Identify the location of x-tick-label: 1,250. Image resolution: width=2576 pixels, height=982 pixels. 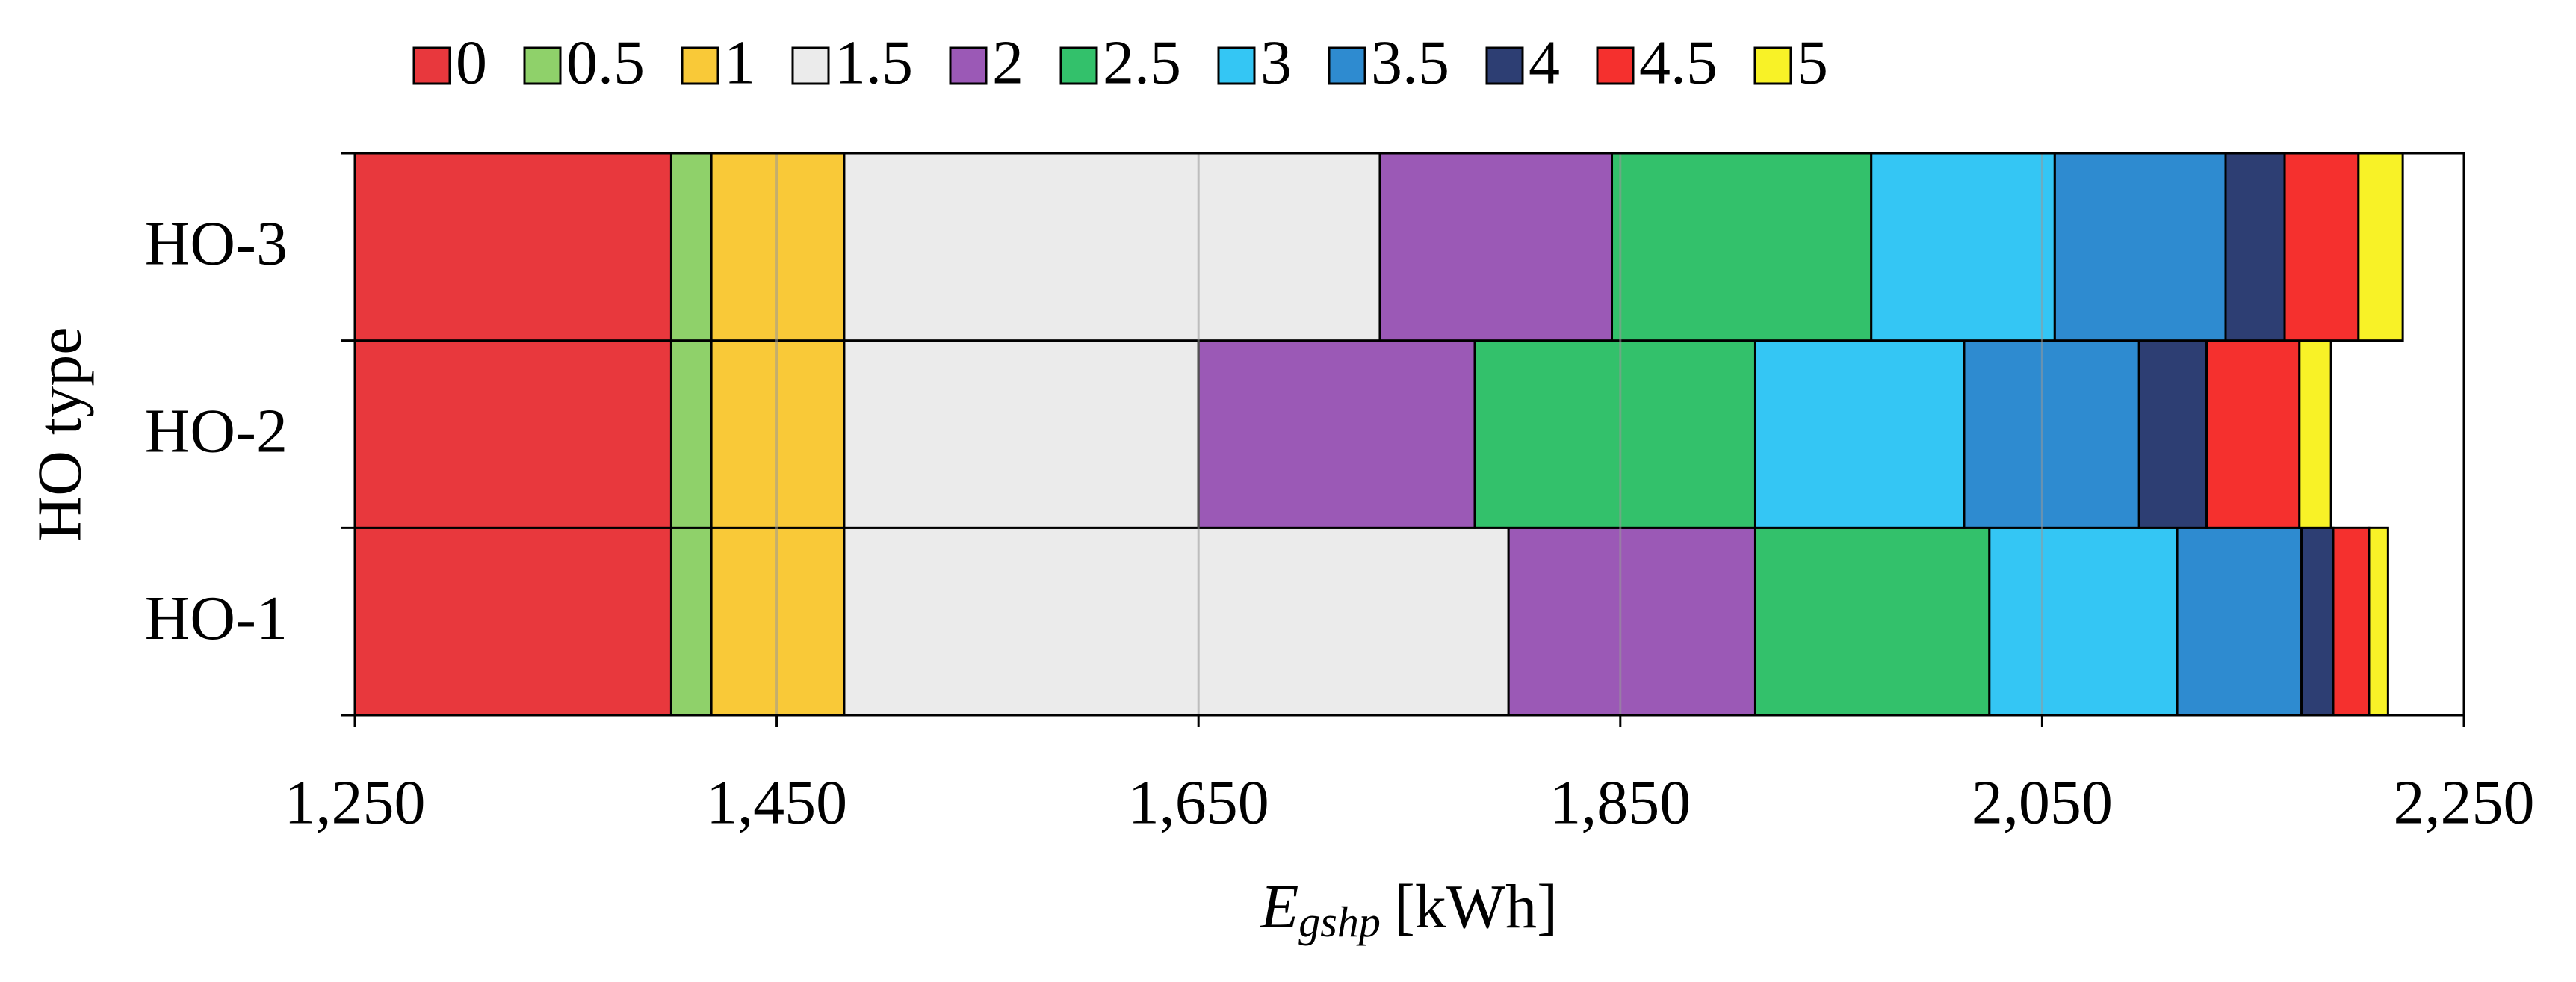
(355, 802).